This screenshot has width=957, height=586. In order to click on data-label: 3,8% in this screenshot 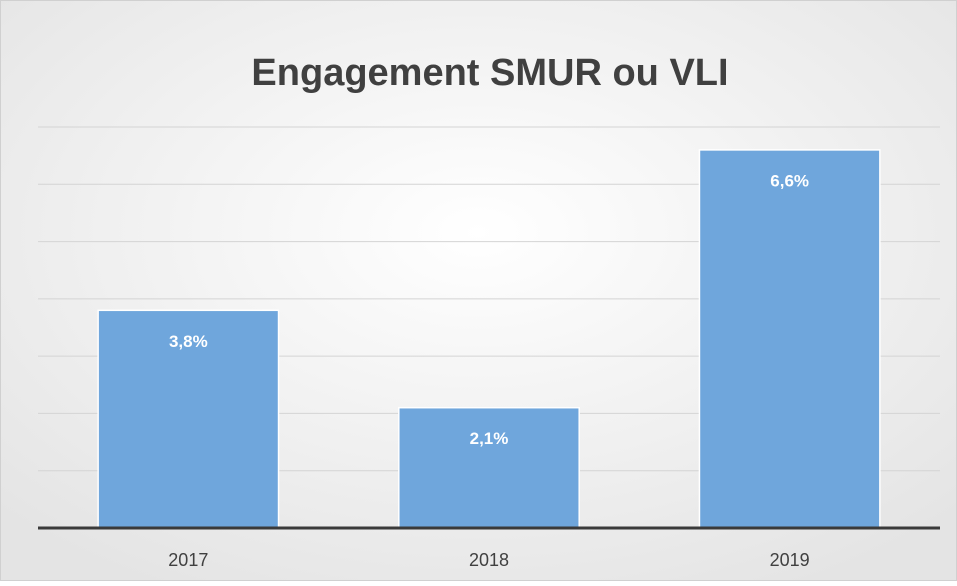, I will do `click(188, 341)`.